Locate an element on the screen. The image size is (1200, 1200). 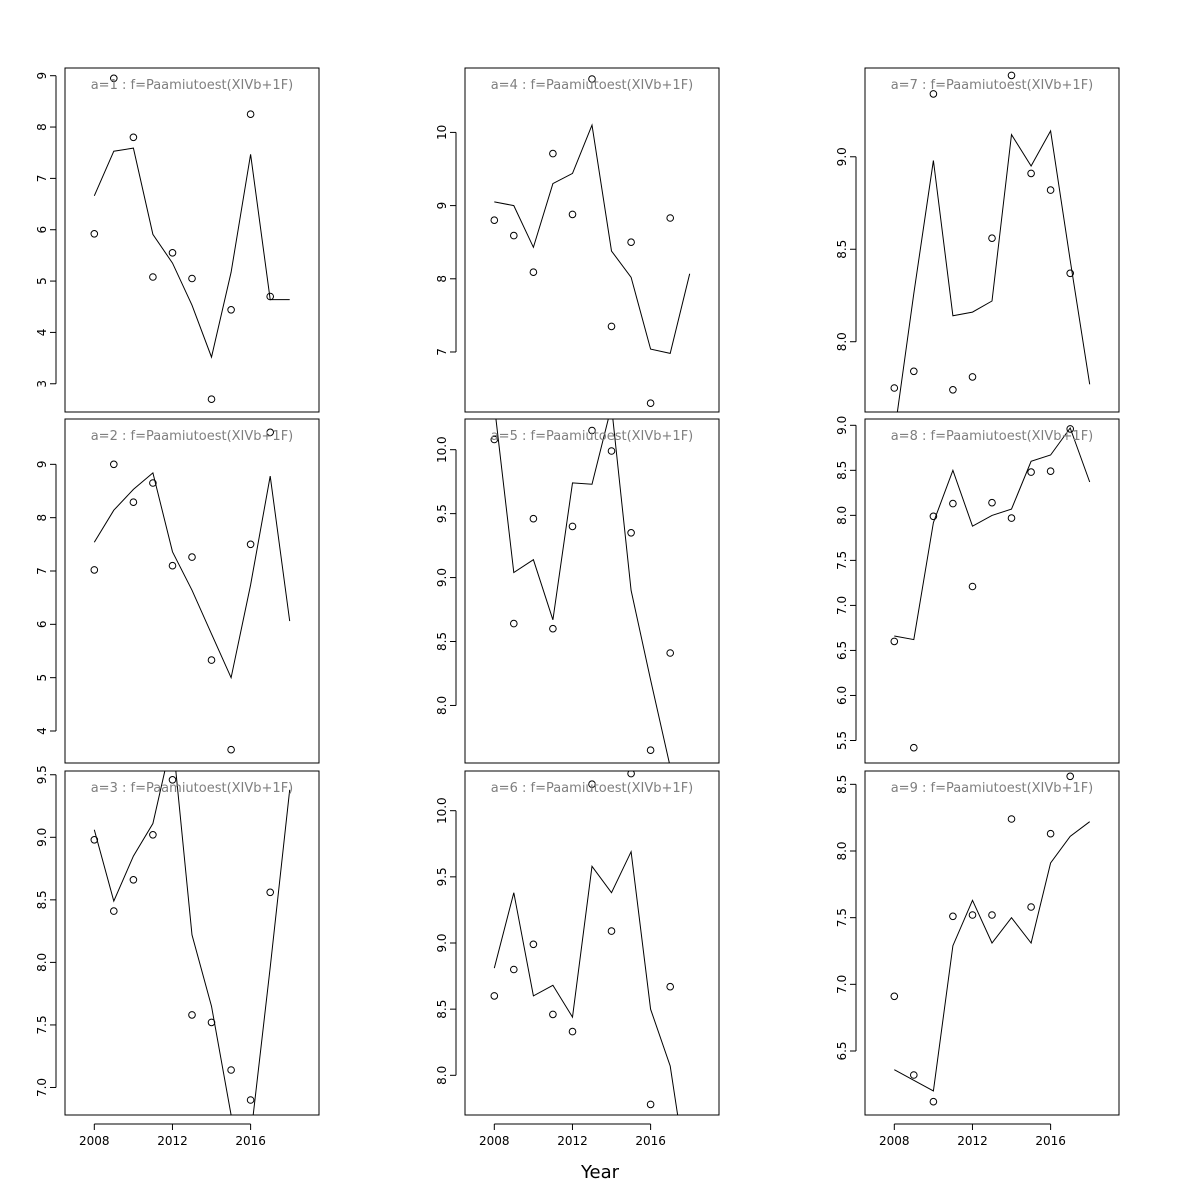
y-tick-label: 6.5 is located at coordinates (842, 650).